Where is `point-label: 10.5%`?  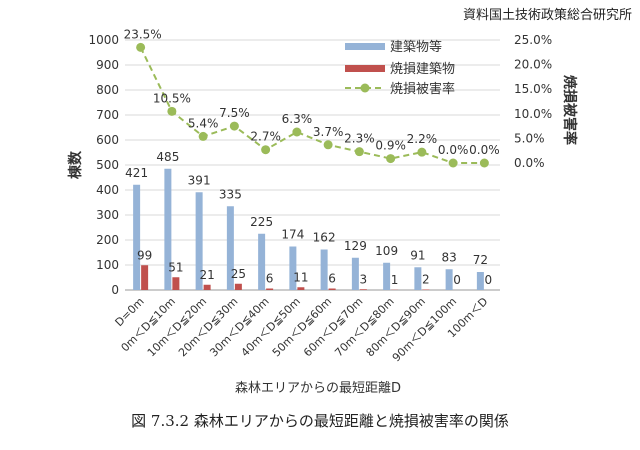 point-label: 10.5% is located at coordinates (172, 98).